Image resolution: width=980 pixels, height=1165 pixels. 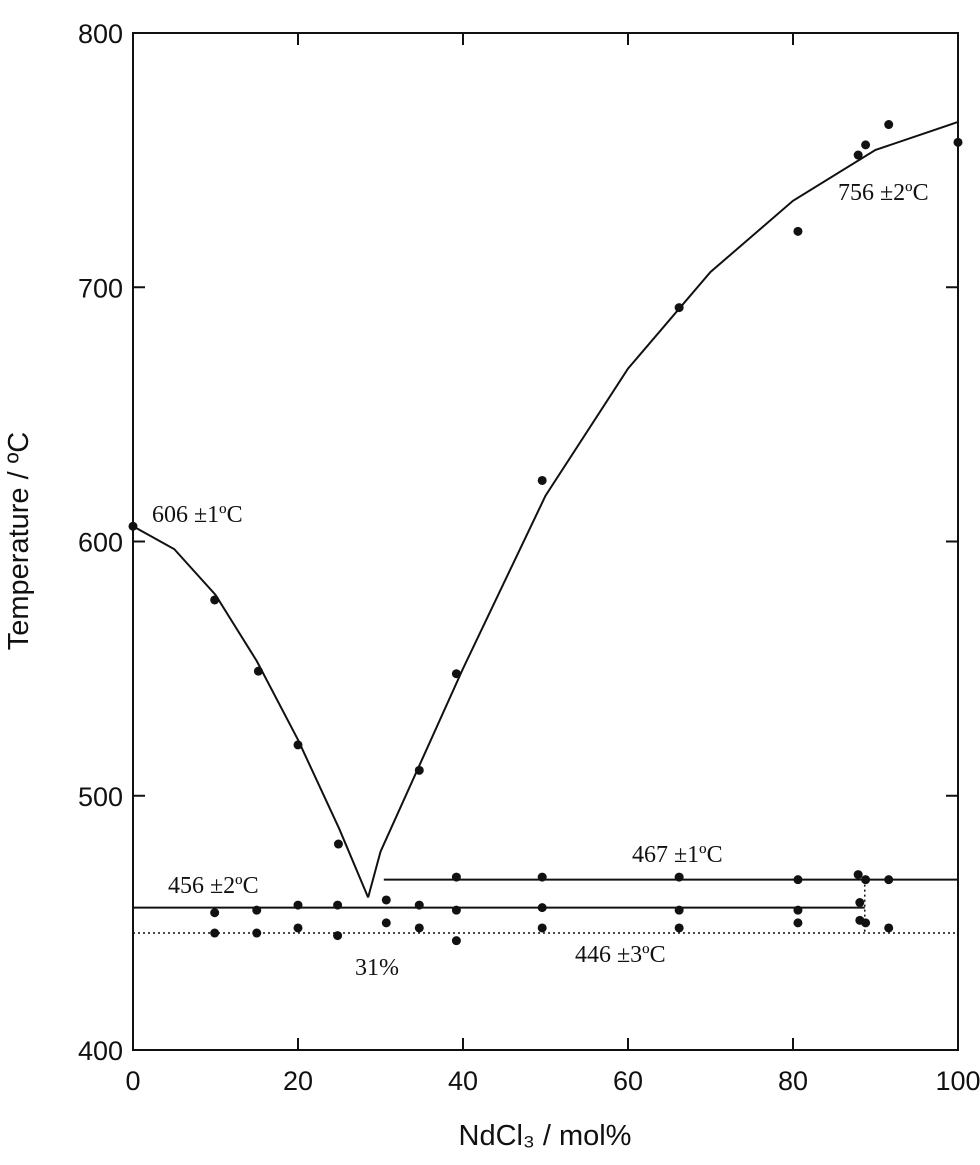 I want to click on annotation: 606 ±1ºC, so click(x=197, y=515).